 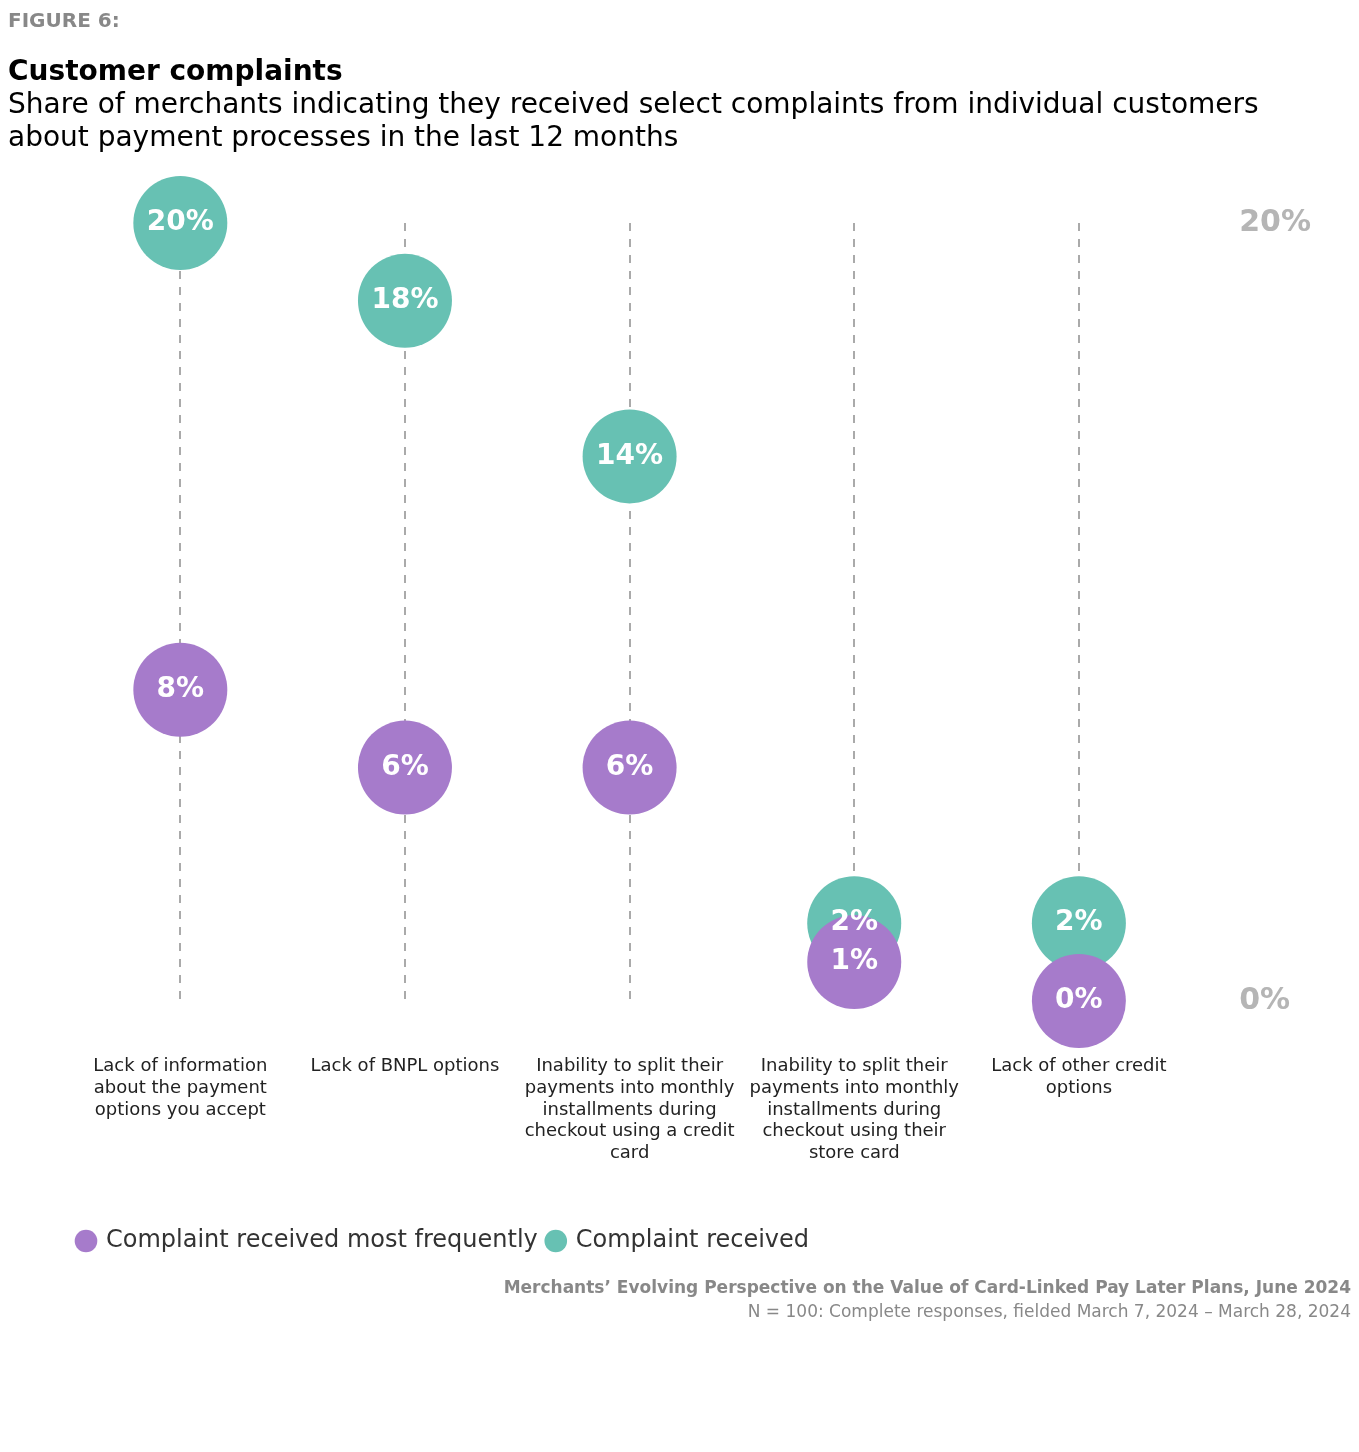 I want to click on data-label: 18%, so click(x=405, y=299).